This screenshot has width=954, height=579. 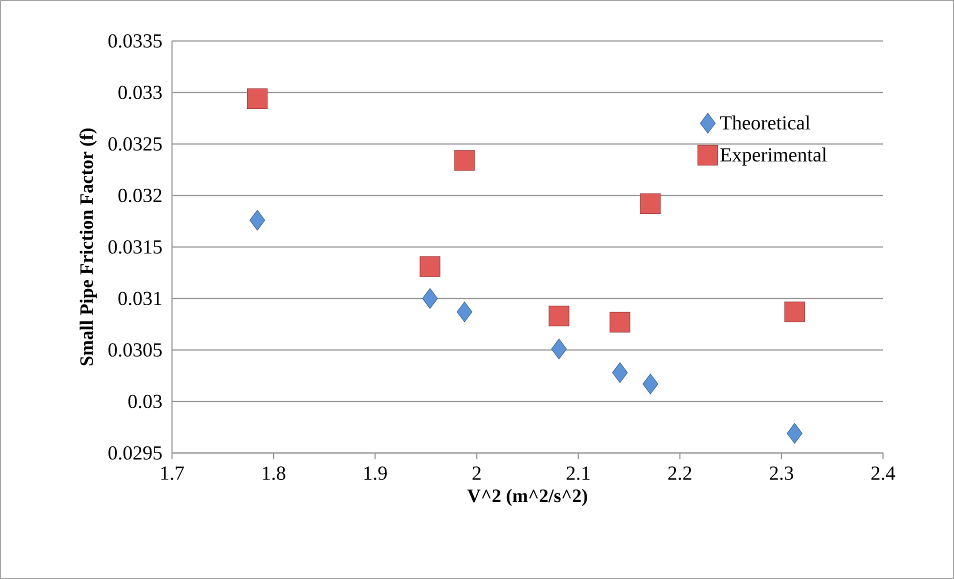 What do you see at coordinates (773, 157) in the screenshot?
I see `legend-label: Experimental` at bounding box center [773, 157].